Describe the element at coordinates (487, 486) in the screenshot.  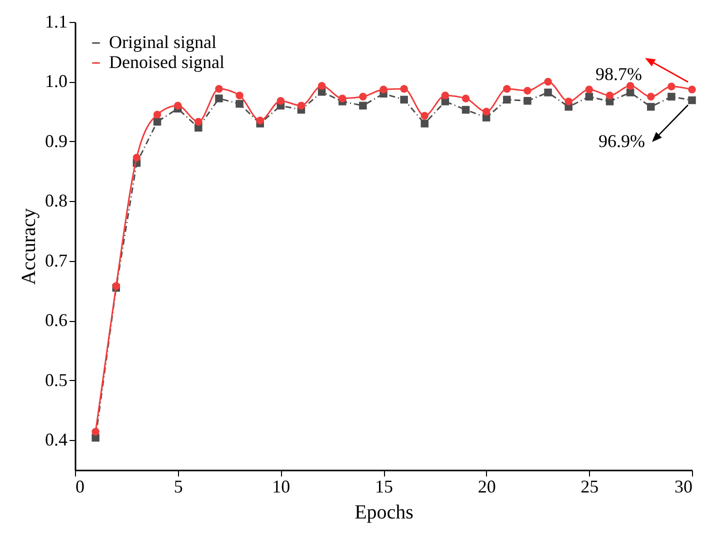
I see `x-tick-label: 20` at that location.